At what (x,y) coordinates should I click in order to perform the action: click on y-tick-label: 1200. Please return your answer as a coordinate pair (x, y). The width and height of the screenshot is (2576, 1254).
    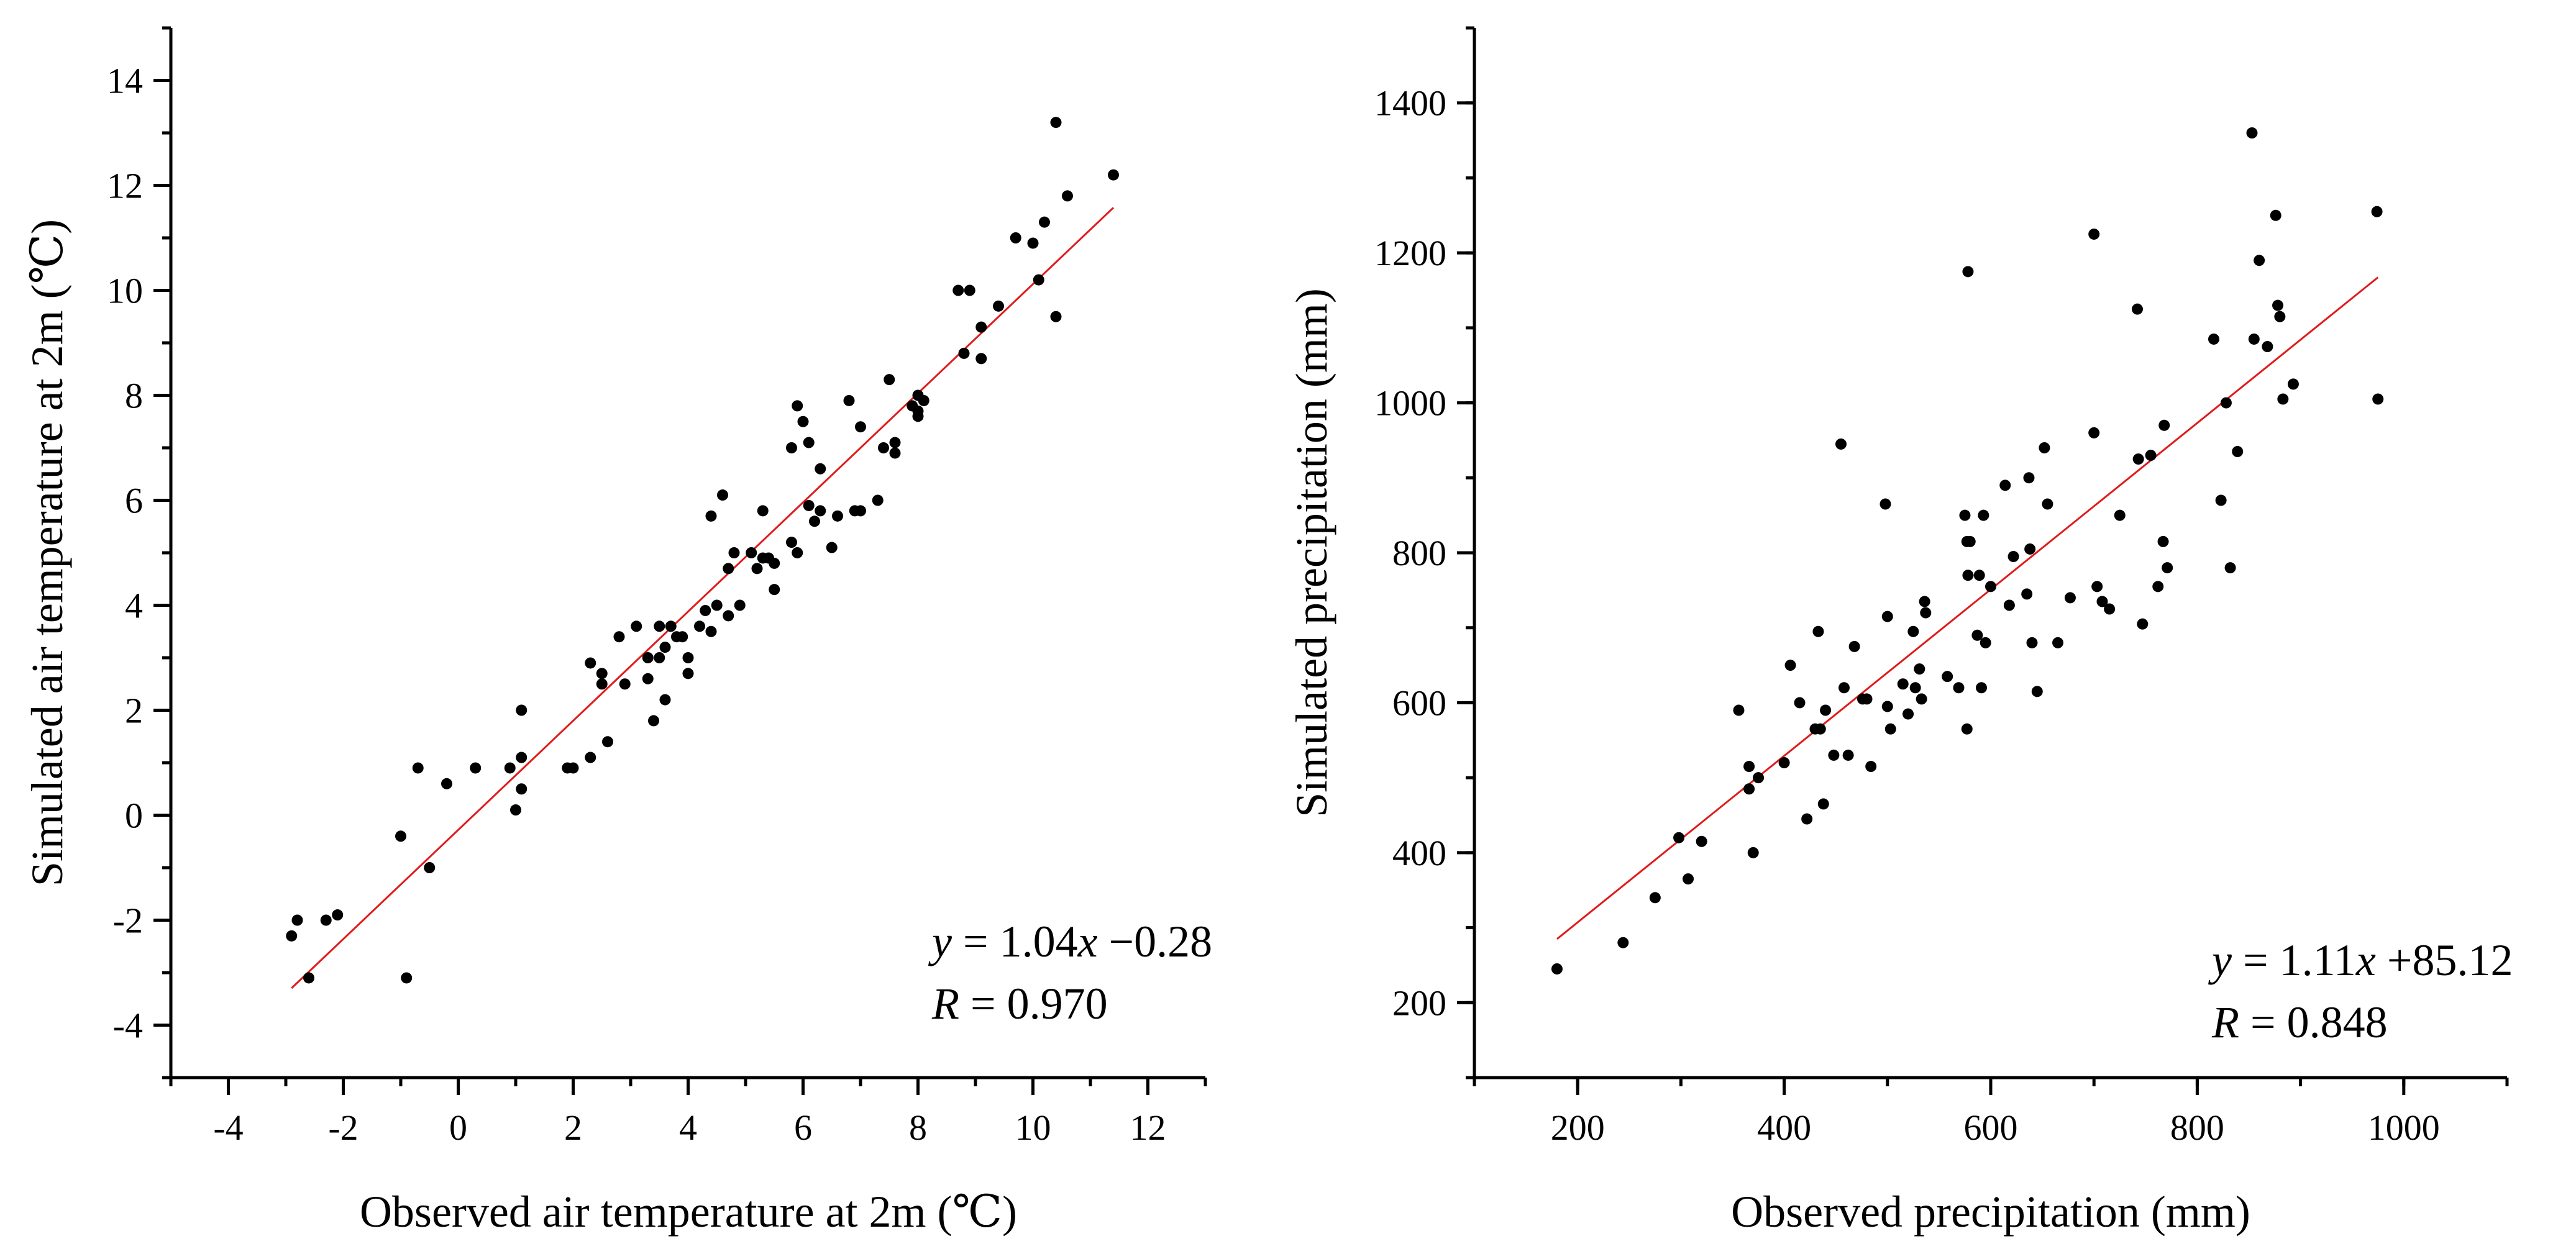
    Looking at the image, I should click on (1410, 253).